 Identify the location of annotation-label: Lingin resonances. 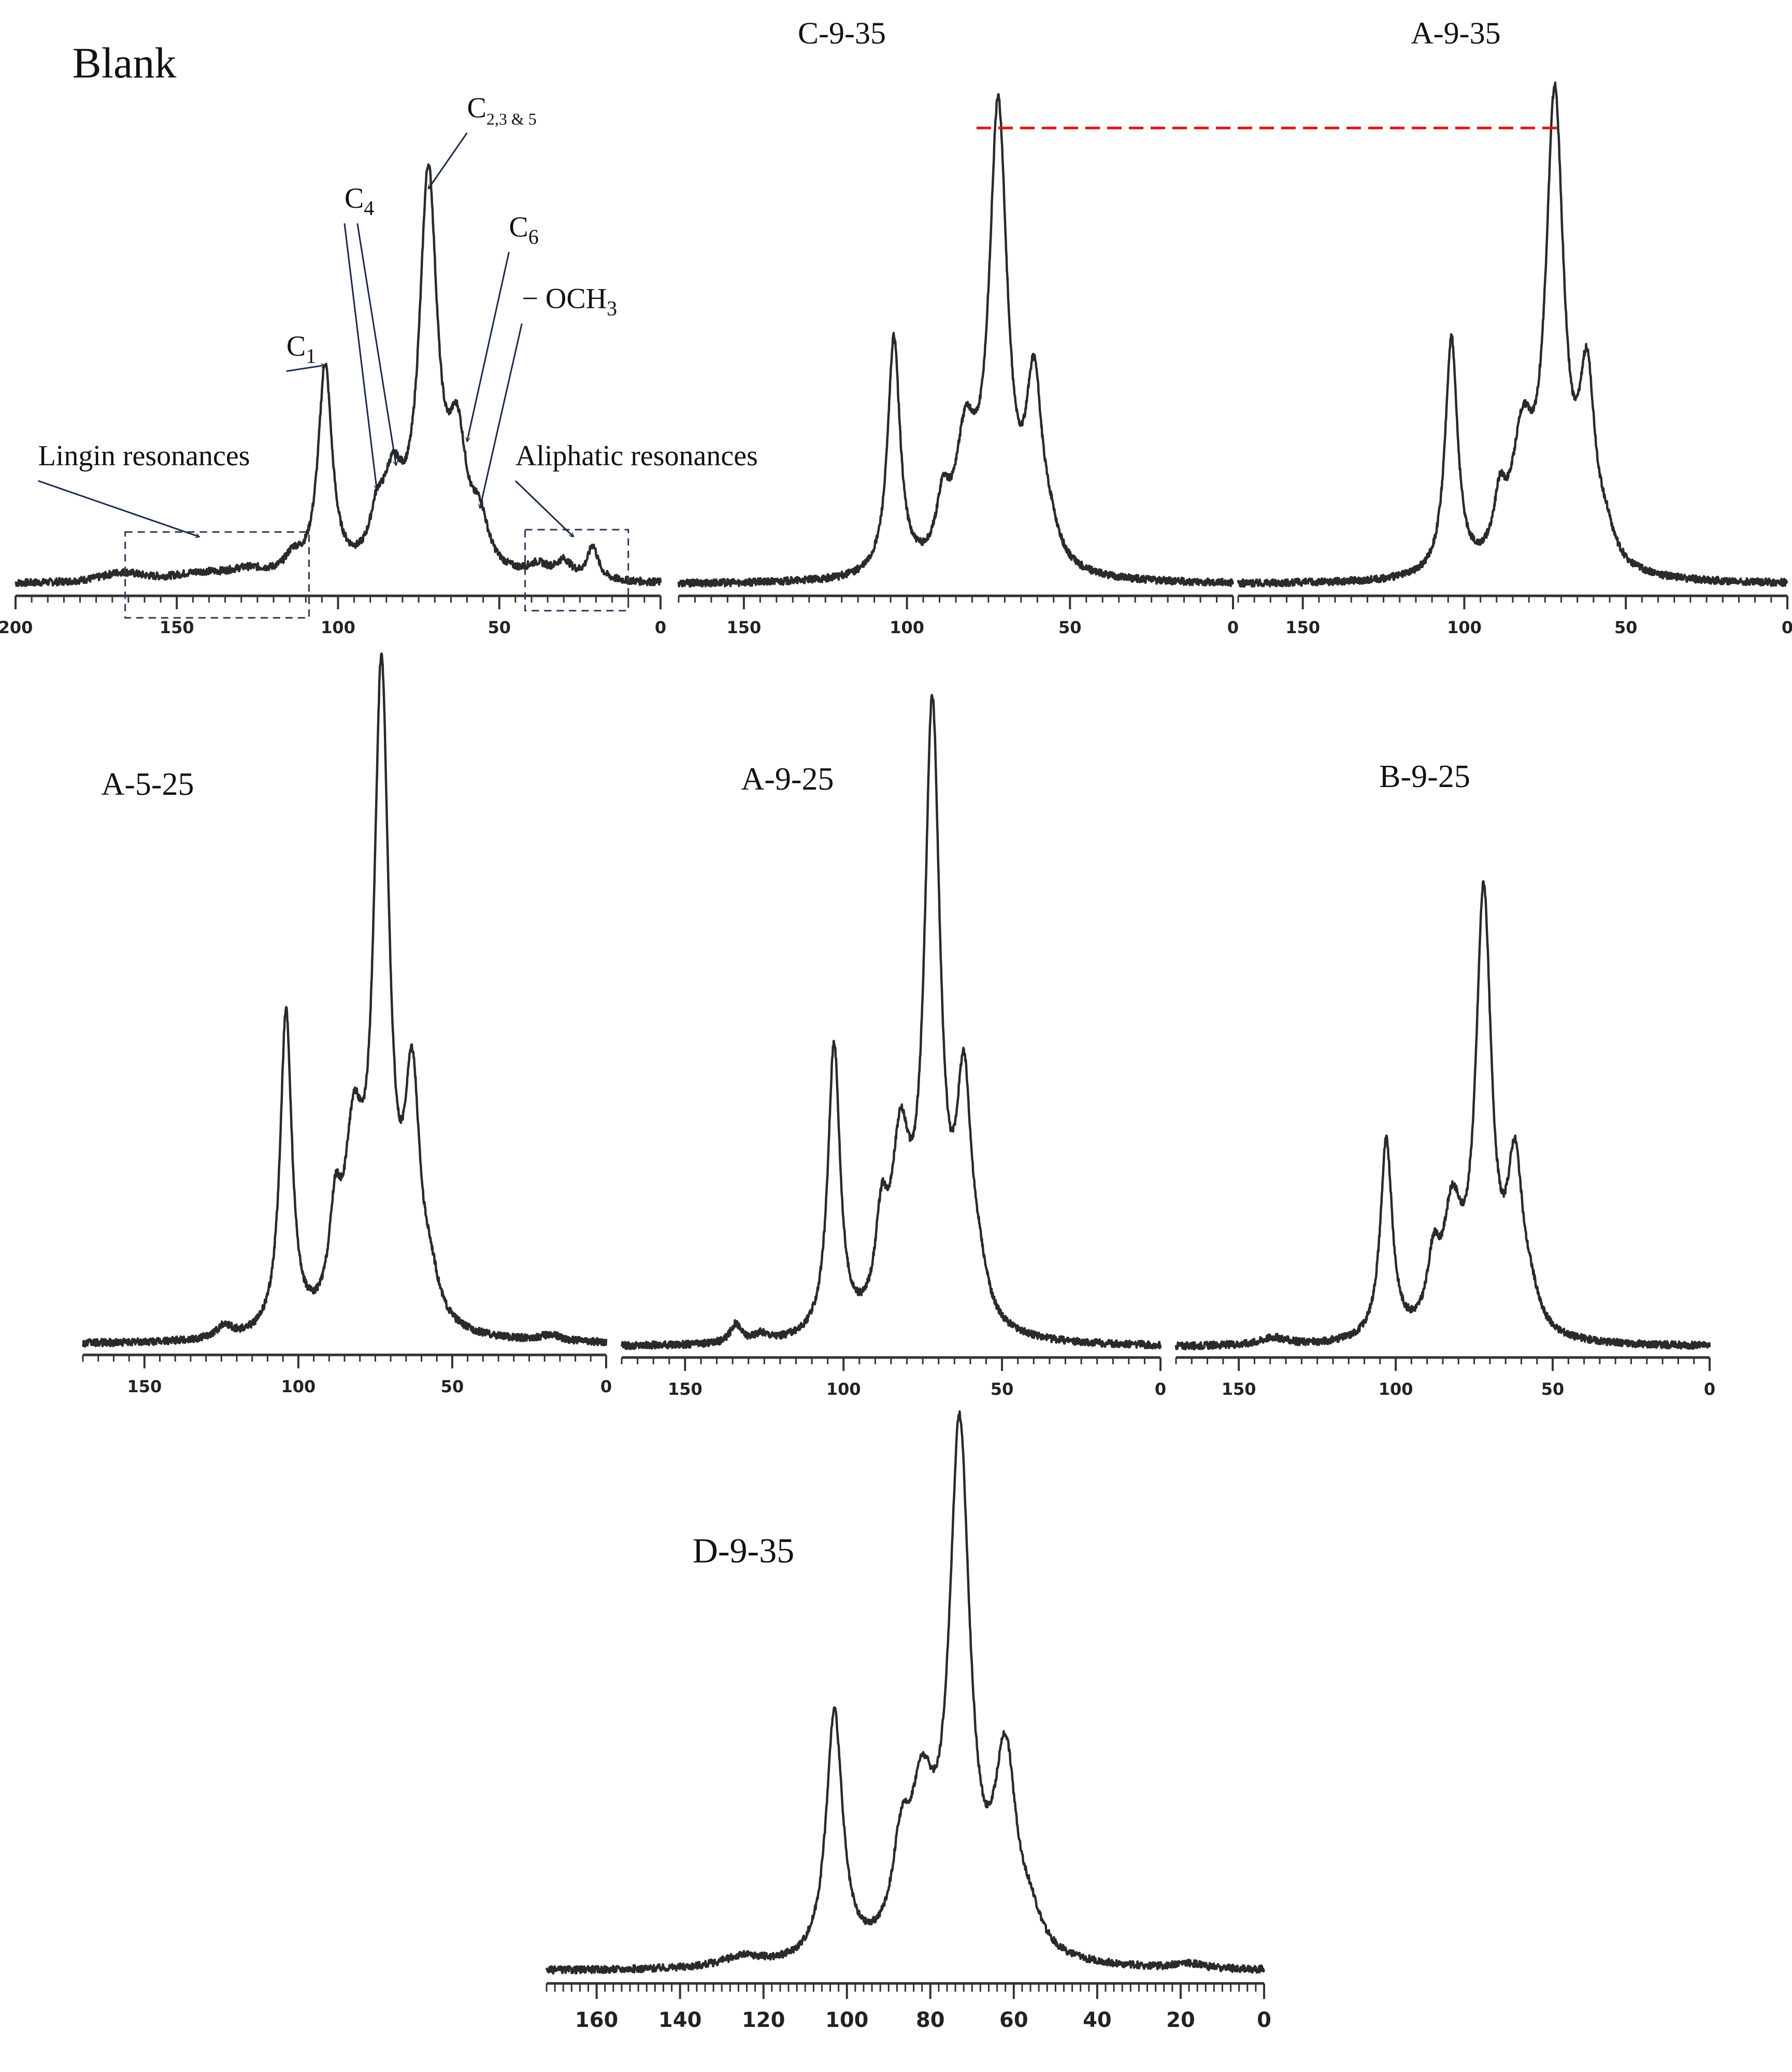
(144, 456).